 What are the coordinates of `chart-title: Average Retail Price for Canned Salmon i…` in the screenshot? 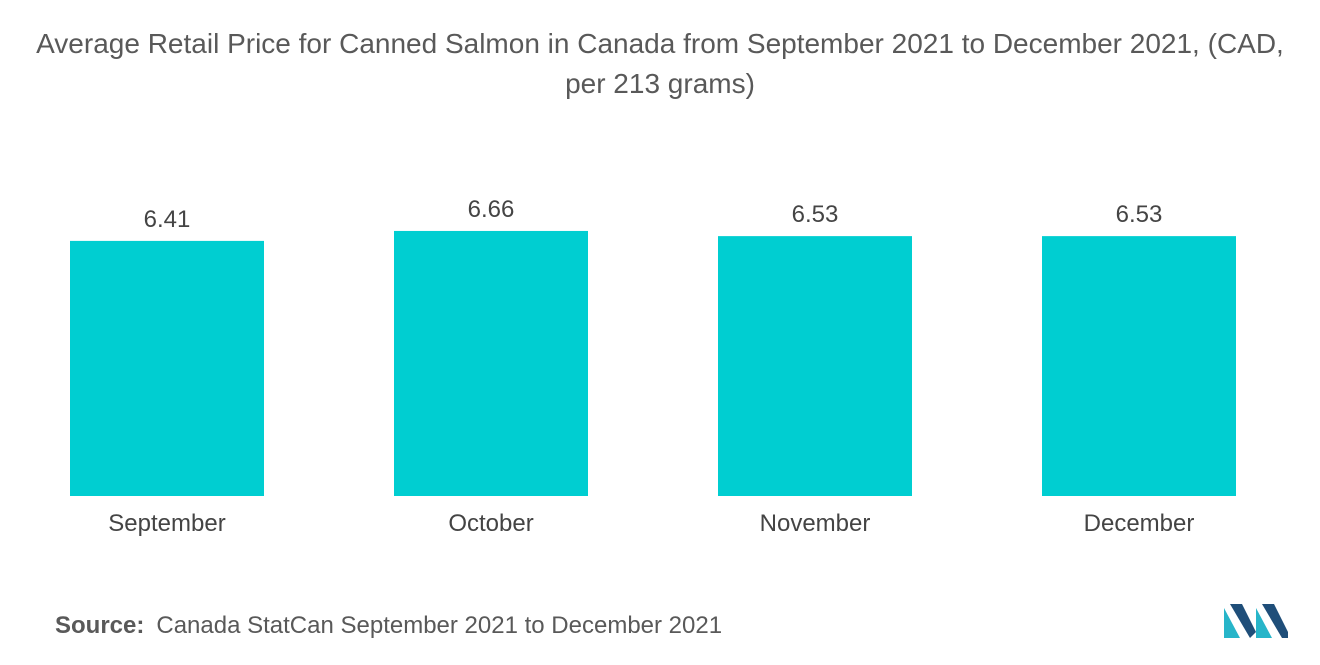 It's located at (660, 63).